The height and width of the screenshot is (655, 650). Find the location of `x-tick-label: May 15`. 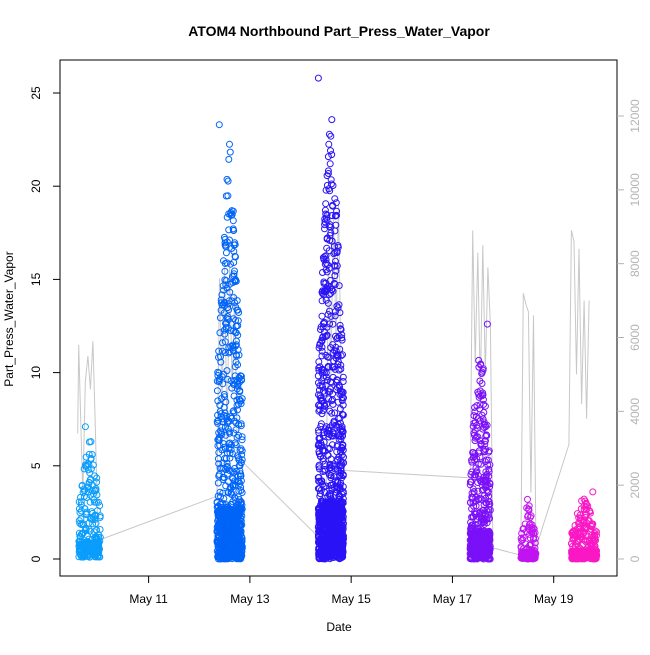

x-tick-label: May 15 is located at coordinates (351, 599).